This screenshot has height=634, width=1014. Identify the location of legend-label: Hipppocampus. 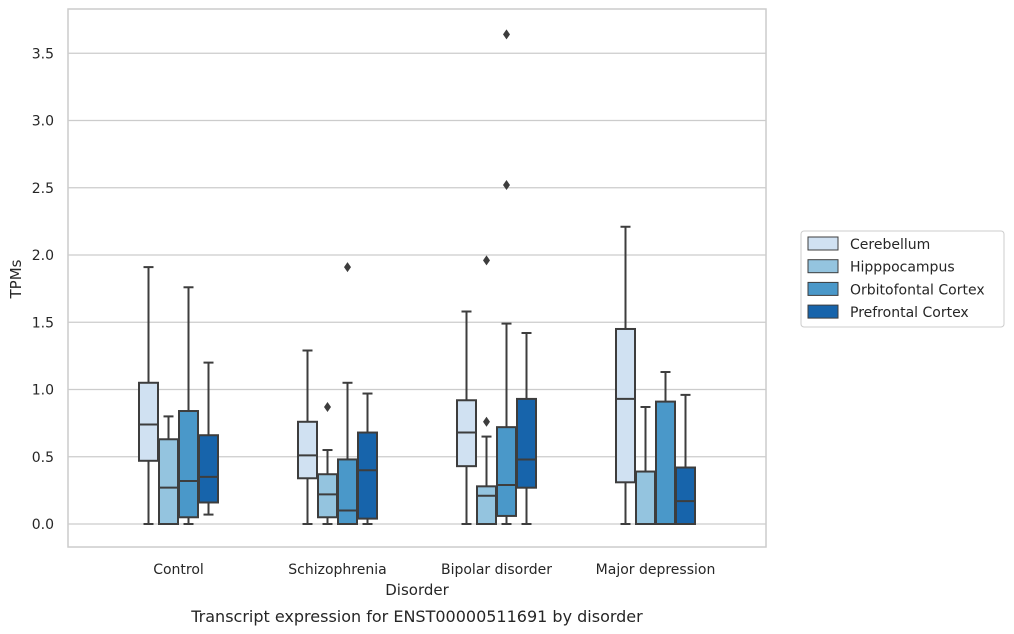
(902, 268).